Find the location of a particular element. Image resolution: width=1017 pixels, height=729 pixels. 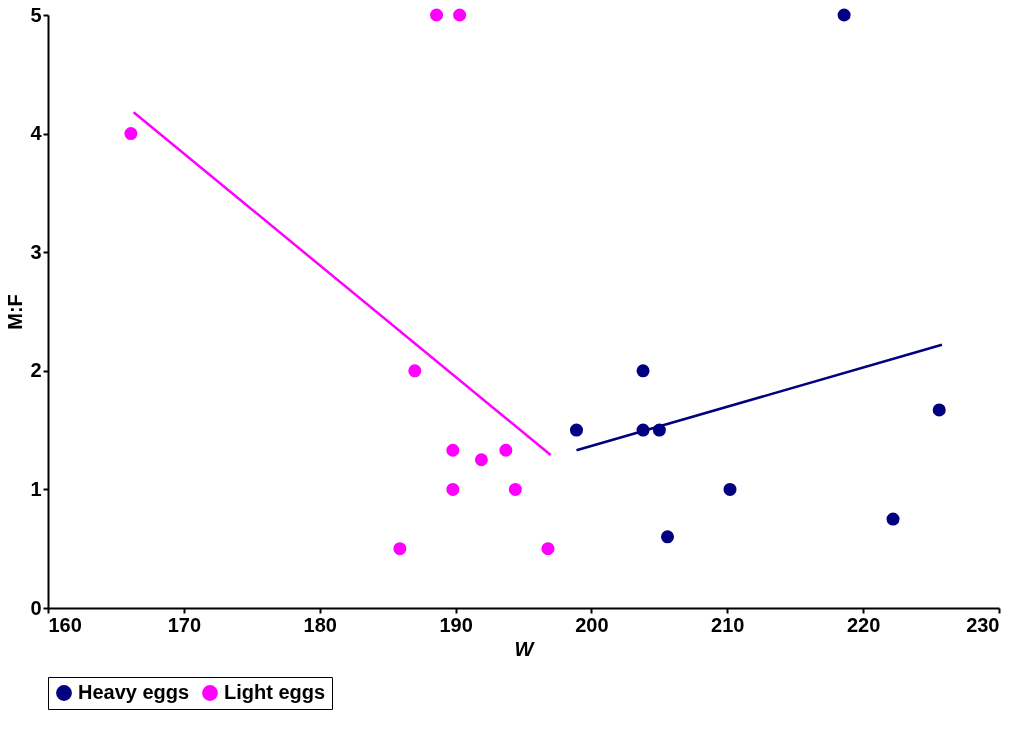

x-tick-label: 190 is located at coordinates (456, 624).